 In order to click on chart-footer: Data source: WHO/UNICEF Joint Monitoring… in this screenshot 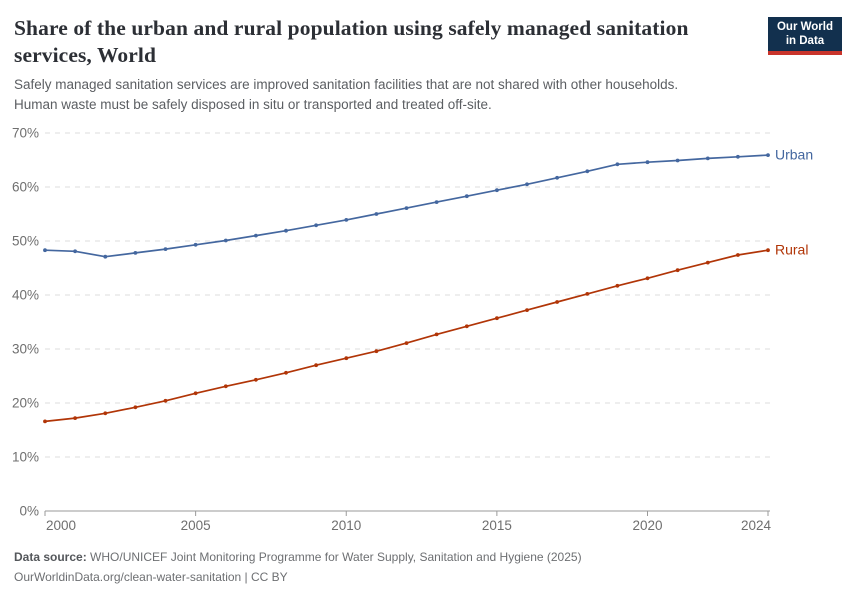, I will do `click(298, 567)`.